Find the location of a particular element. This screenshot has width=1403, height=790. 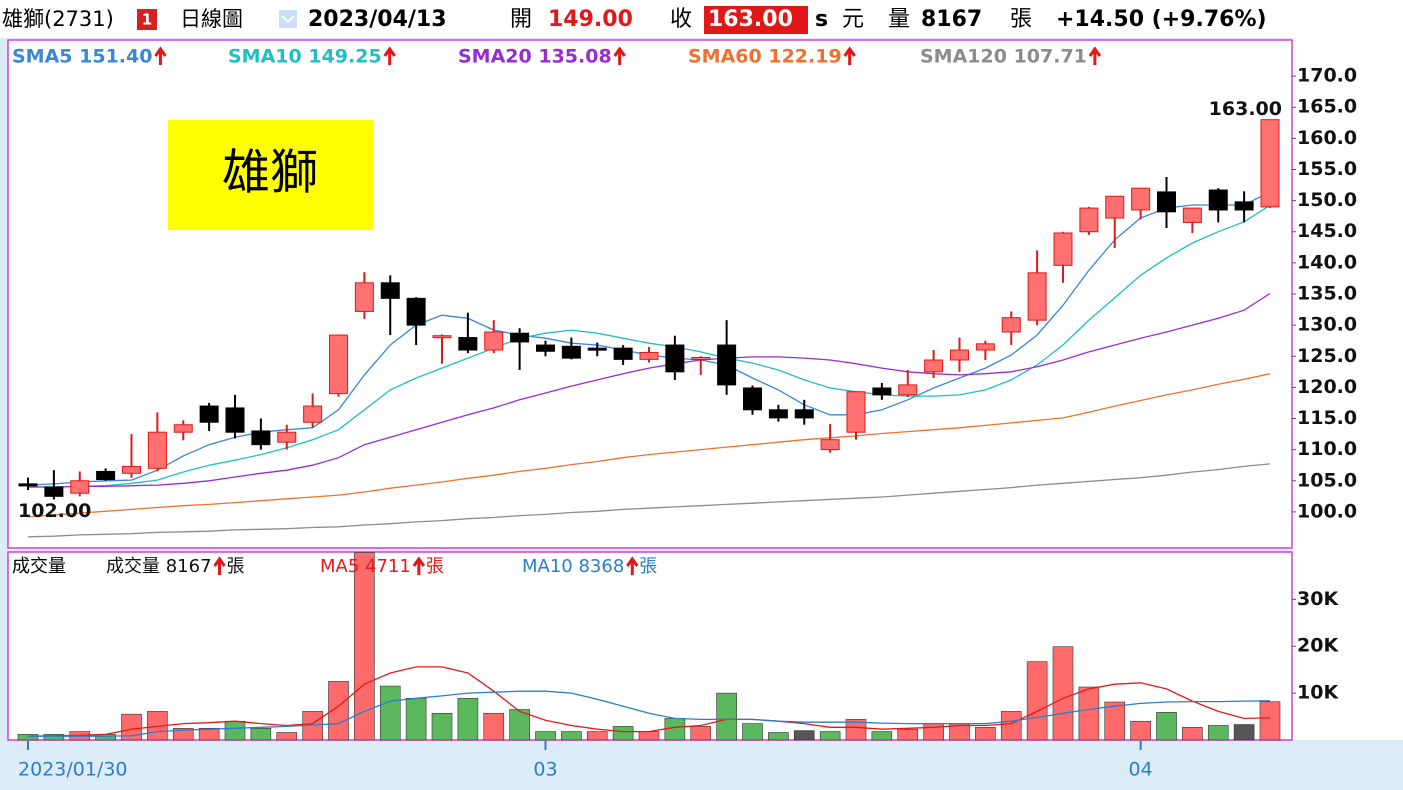

y-tick-label: 110.0 is located at coordinates (1327, 449).